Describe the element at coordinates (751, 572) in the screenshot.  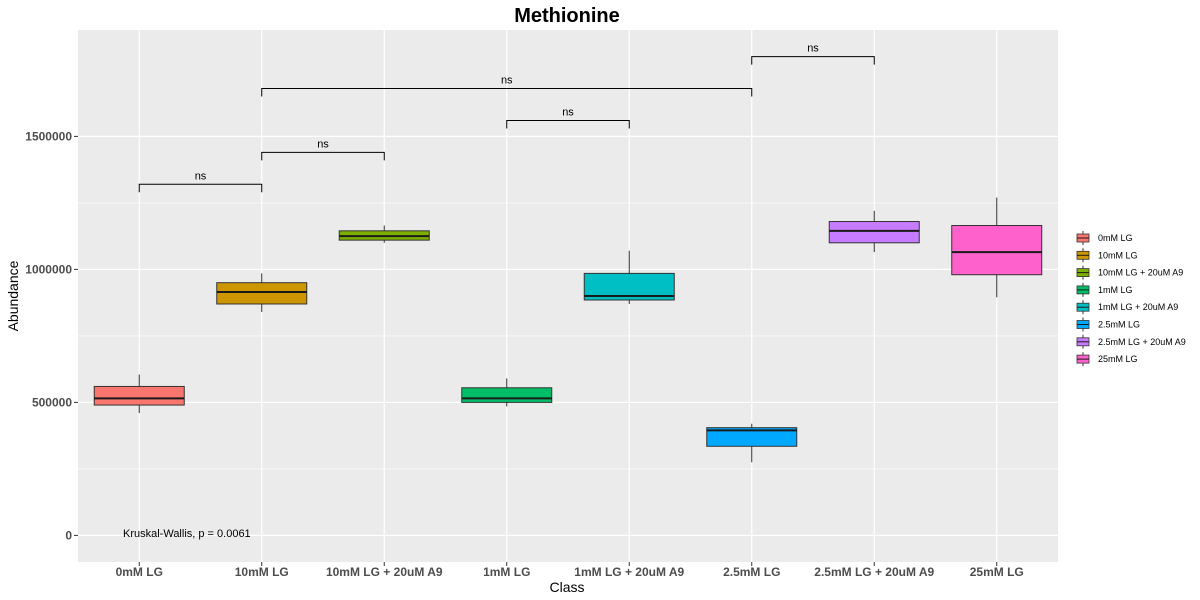
I see `x-tick-label: 2.5mM LG` at that location.